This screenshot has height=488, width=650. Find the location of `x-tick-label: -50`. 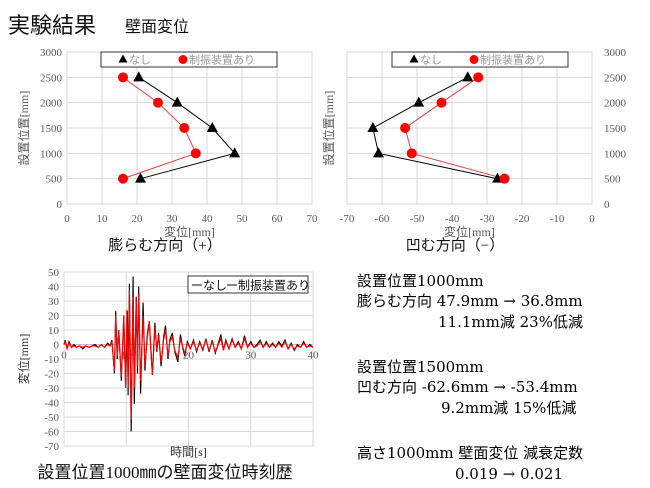

x-tick-label: -50 is located at coordinates (417, 219).